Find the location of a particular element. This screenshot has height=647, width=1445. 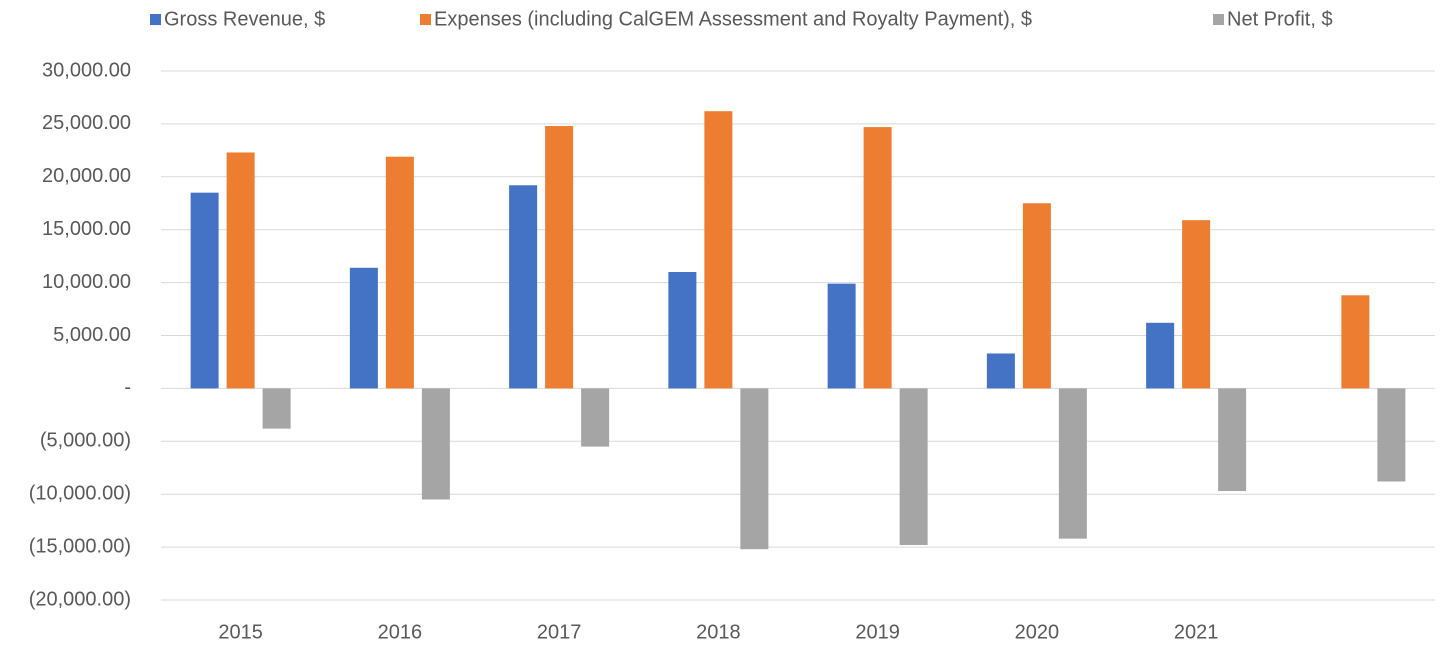

x-tick-label: 2015 is located at coordinates (240, 632).